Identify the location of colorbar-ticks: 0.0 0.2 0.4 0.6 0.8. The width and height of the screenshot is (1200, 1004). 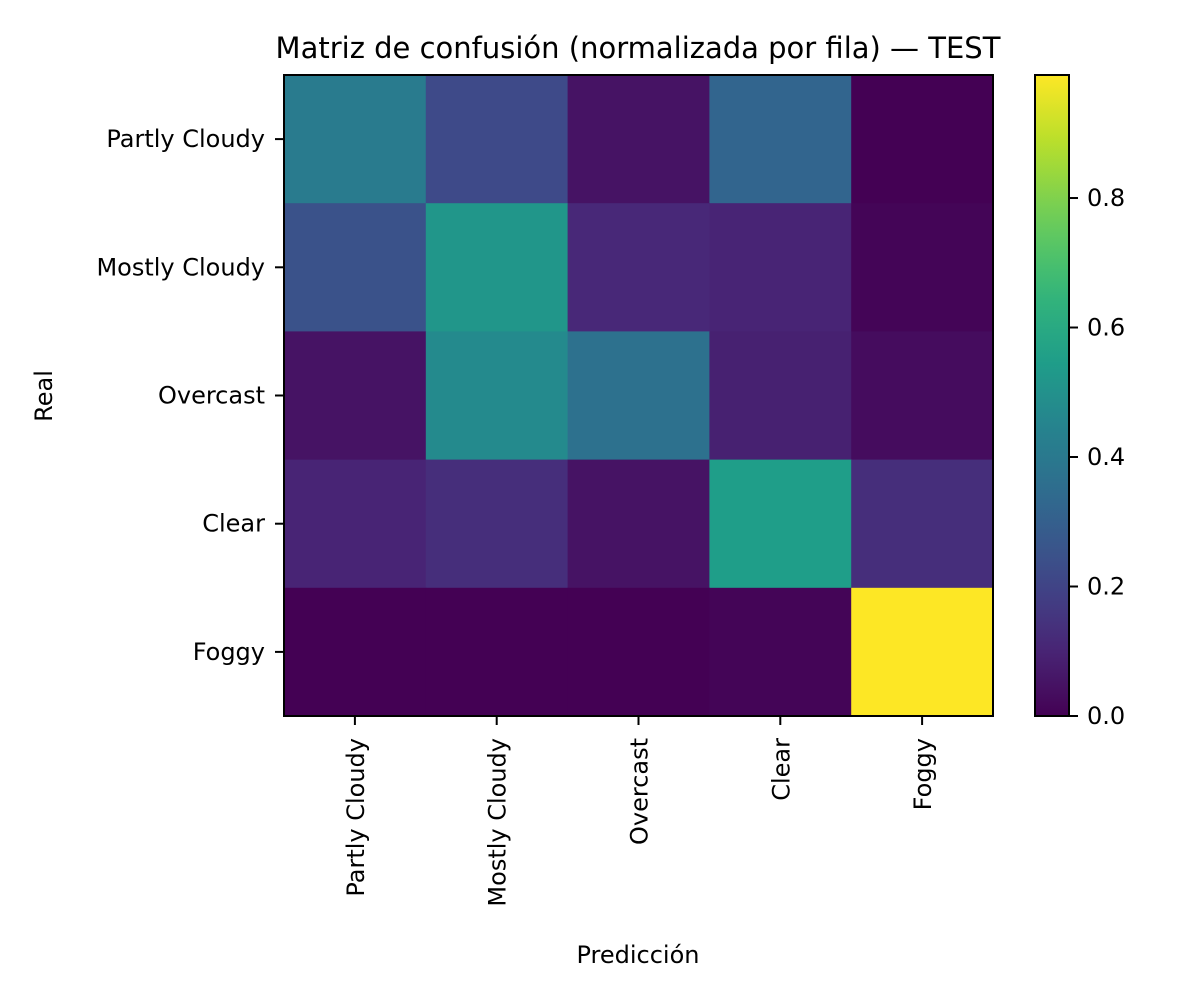
(1097, 457).